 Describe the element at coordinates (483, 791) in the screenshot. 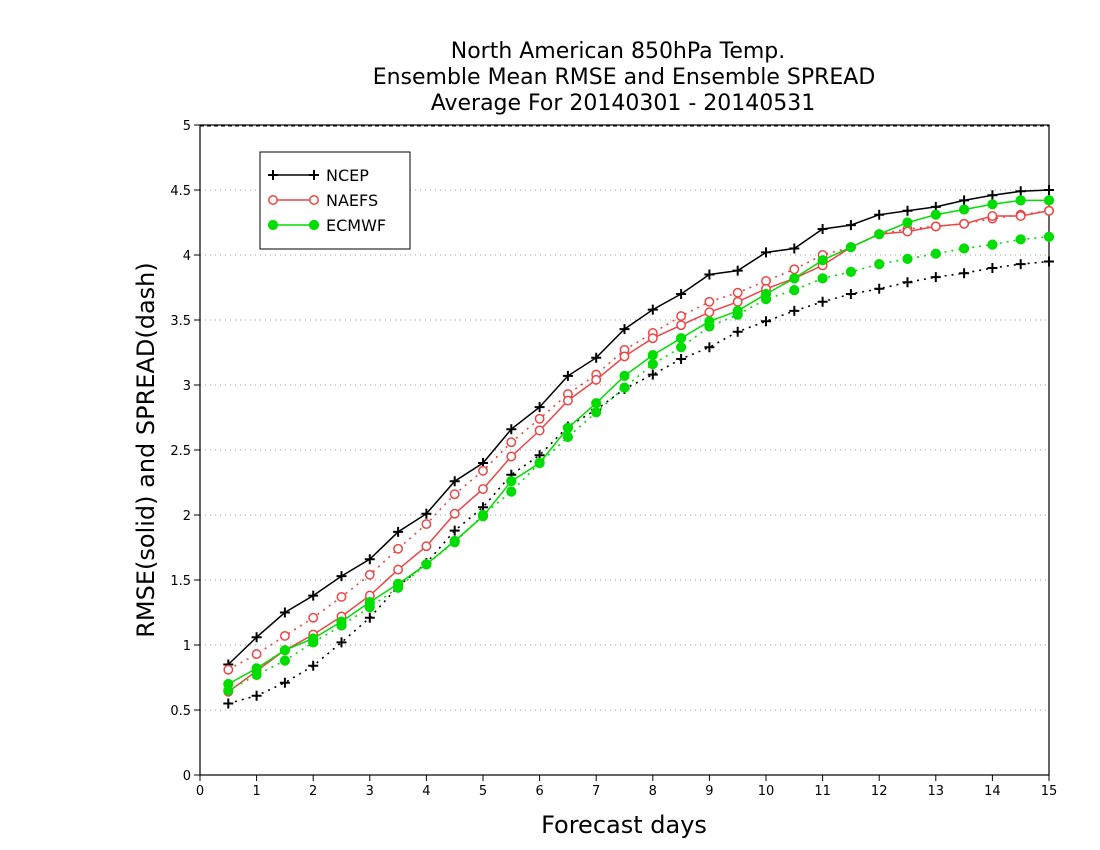

I see `x-tick-label: 5` at that location.